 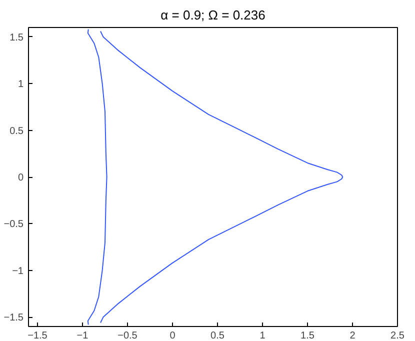 What do you see at coordinates (173, 335) in the screenshot?
I see `x-tick-label: 0` at bounding box center [173, 335].